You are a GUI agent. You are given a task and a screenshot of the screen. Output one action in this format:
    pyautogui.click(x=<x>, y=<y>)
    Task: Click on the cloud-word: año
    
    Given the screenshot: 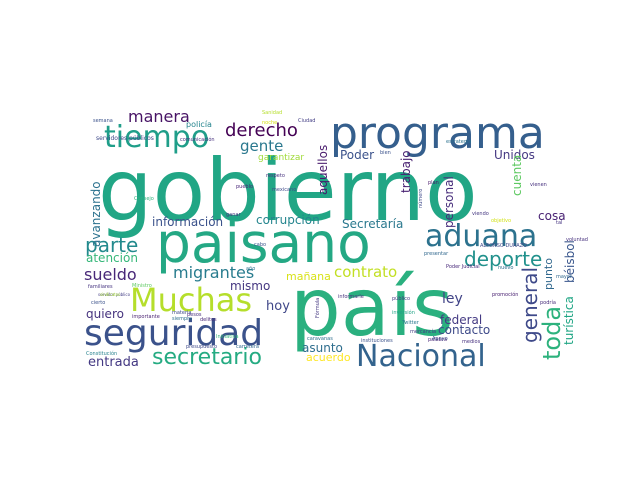 What is the action you would take?
    pyautogui.click(x=250, y=269)
    